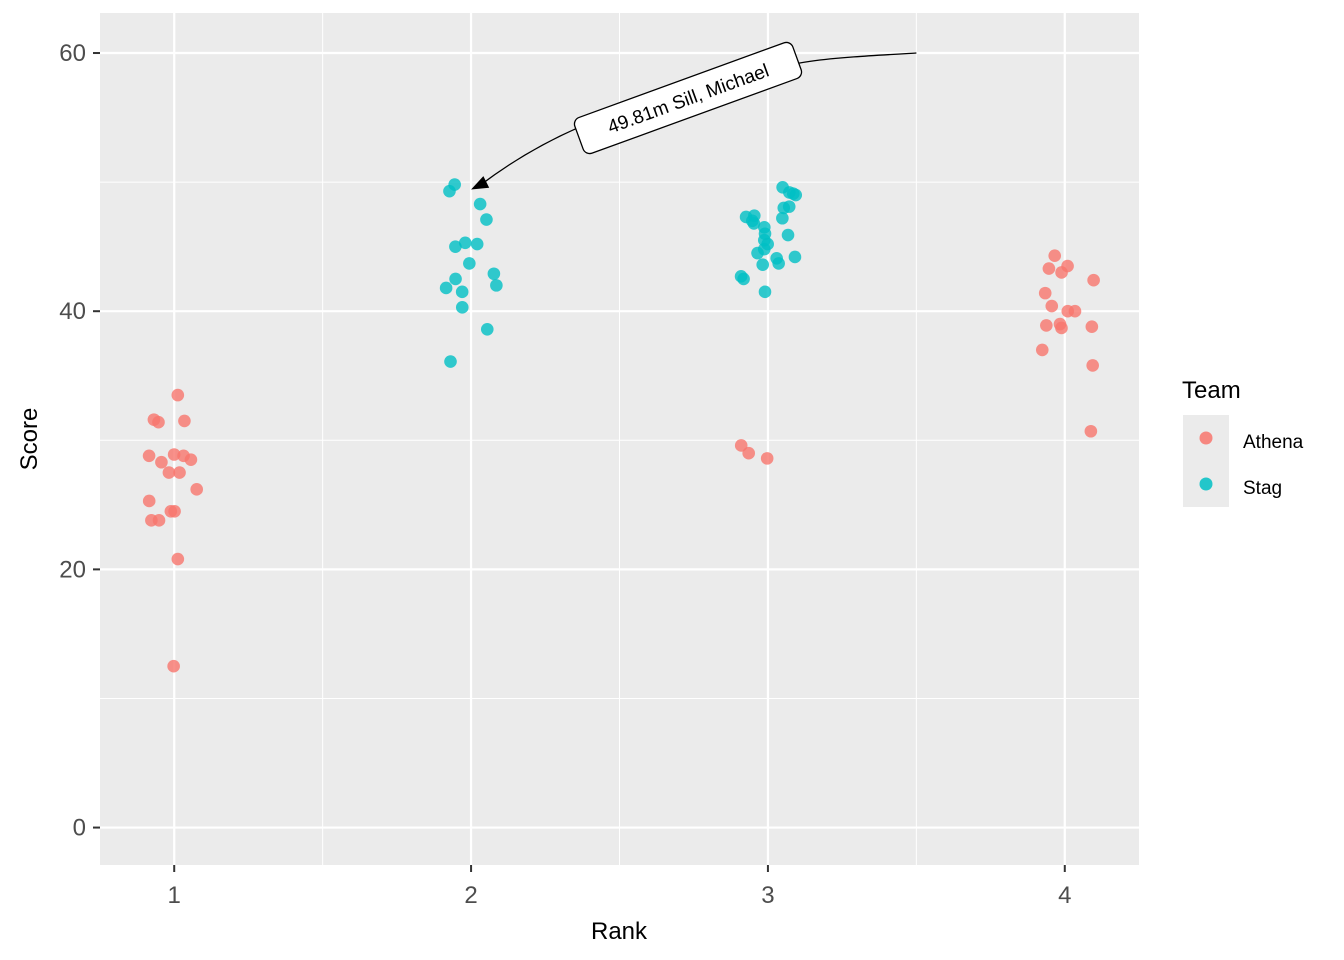 This screenshot has height=960, width=1344. I want to click on legend: Team Athena Stag, so click(1243, 442).